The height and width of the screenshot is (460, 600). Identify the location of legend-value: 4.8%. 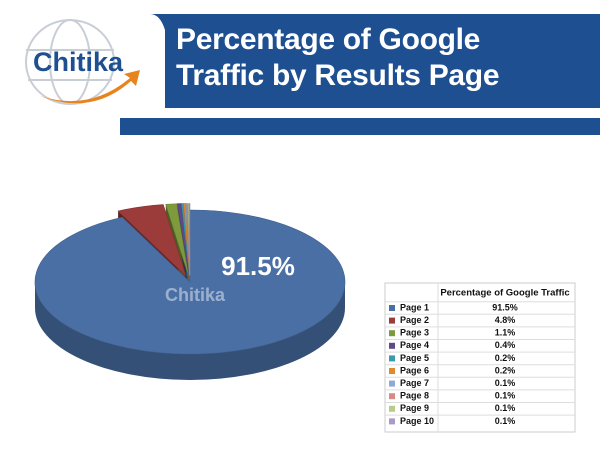
(505, 320).